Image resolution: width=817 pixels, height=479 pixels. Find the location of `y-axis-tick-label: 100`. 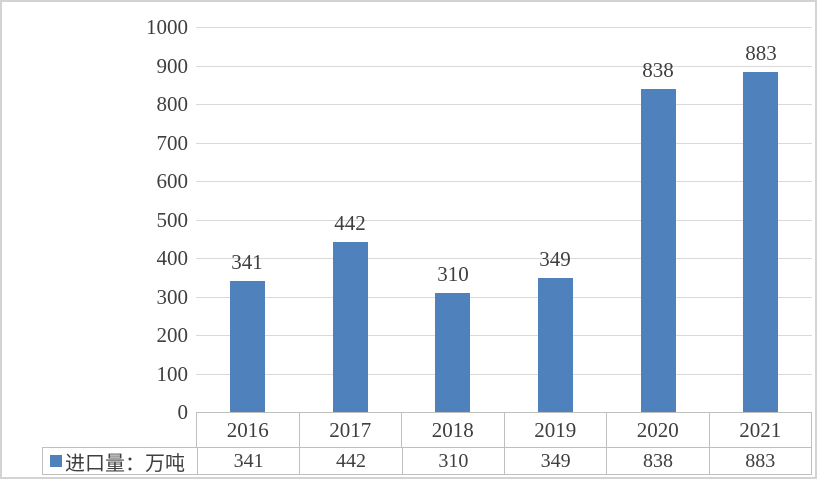

y-axis-tick-label: 100 is located at coordinates (172, 374).